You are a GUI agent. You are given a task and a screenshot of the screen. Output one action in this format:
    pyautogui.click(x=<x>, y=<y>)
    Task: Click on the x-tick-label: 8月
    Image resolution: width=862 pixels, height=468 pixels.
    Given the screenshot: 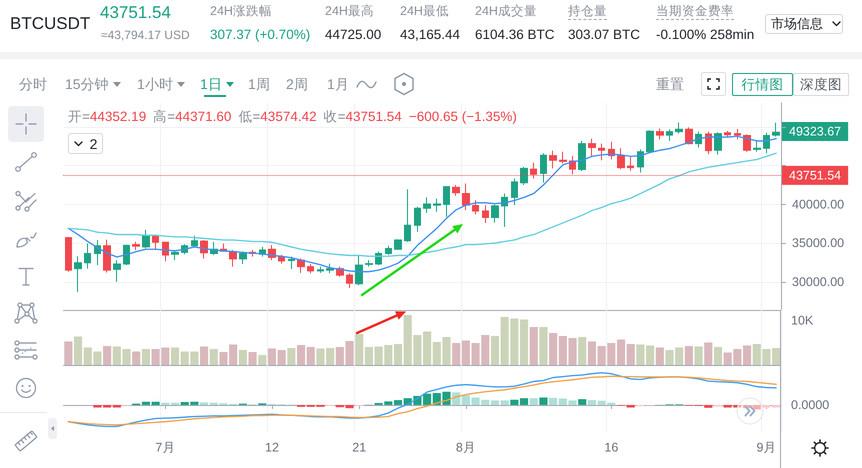 What is the action you would take?
    pyautogui.click(x=466, y=447)
    